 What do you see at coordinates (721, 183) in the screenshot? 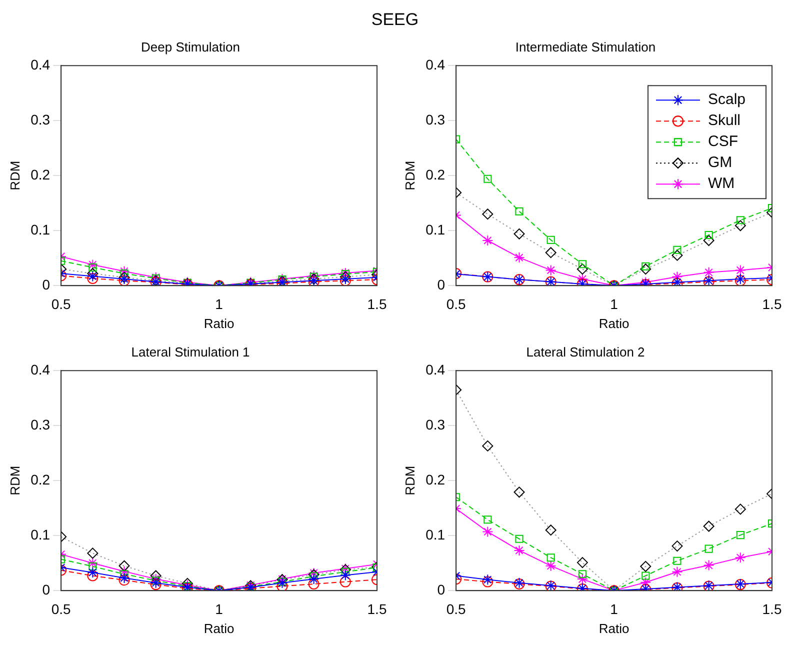
I see `legend-label: WM` at bounding box center [721, 183].